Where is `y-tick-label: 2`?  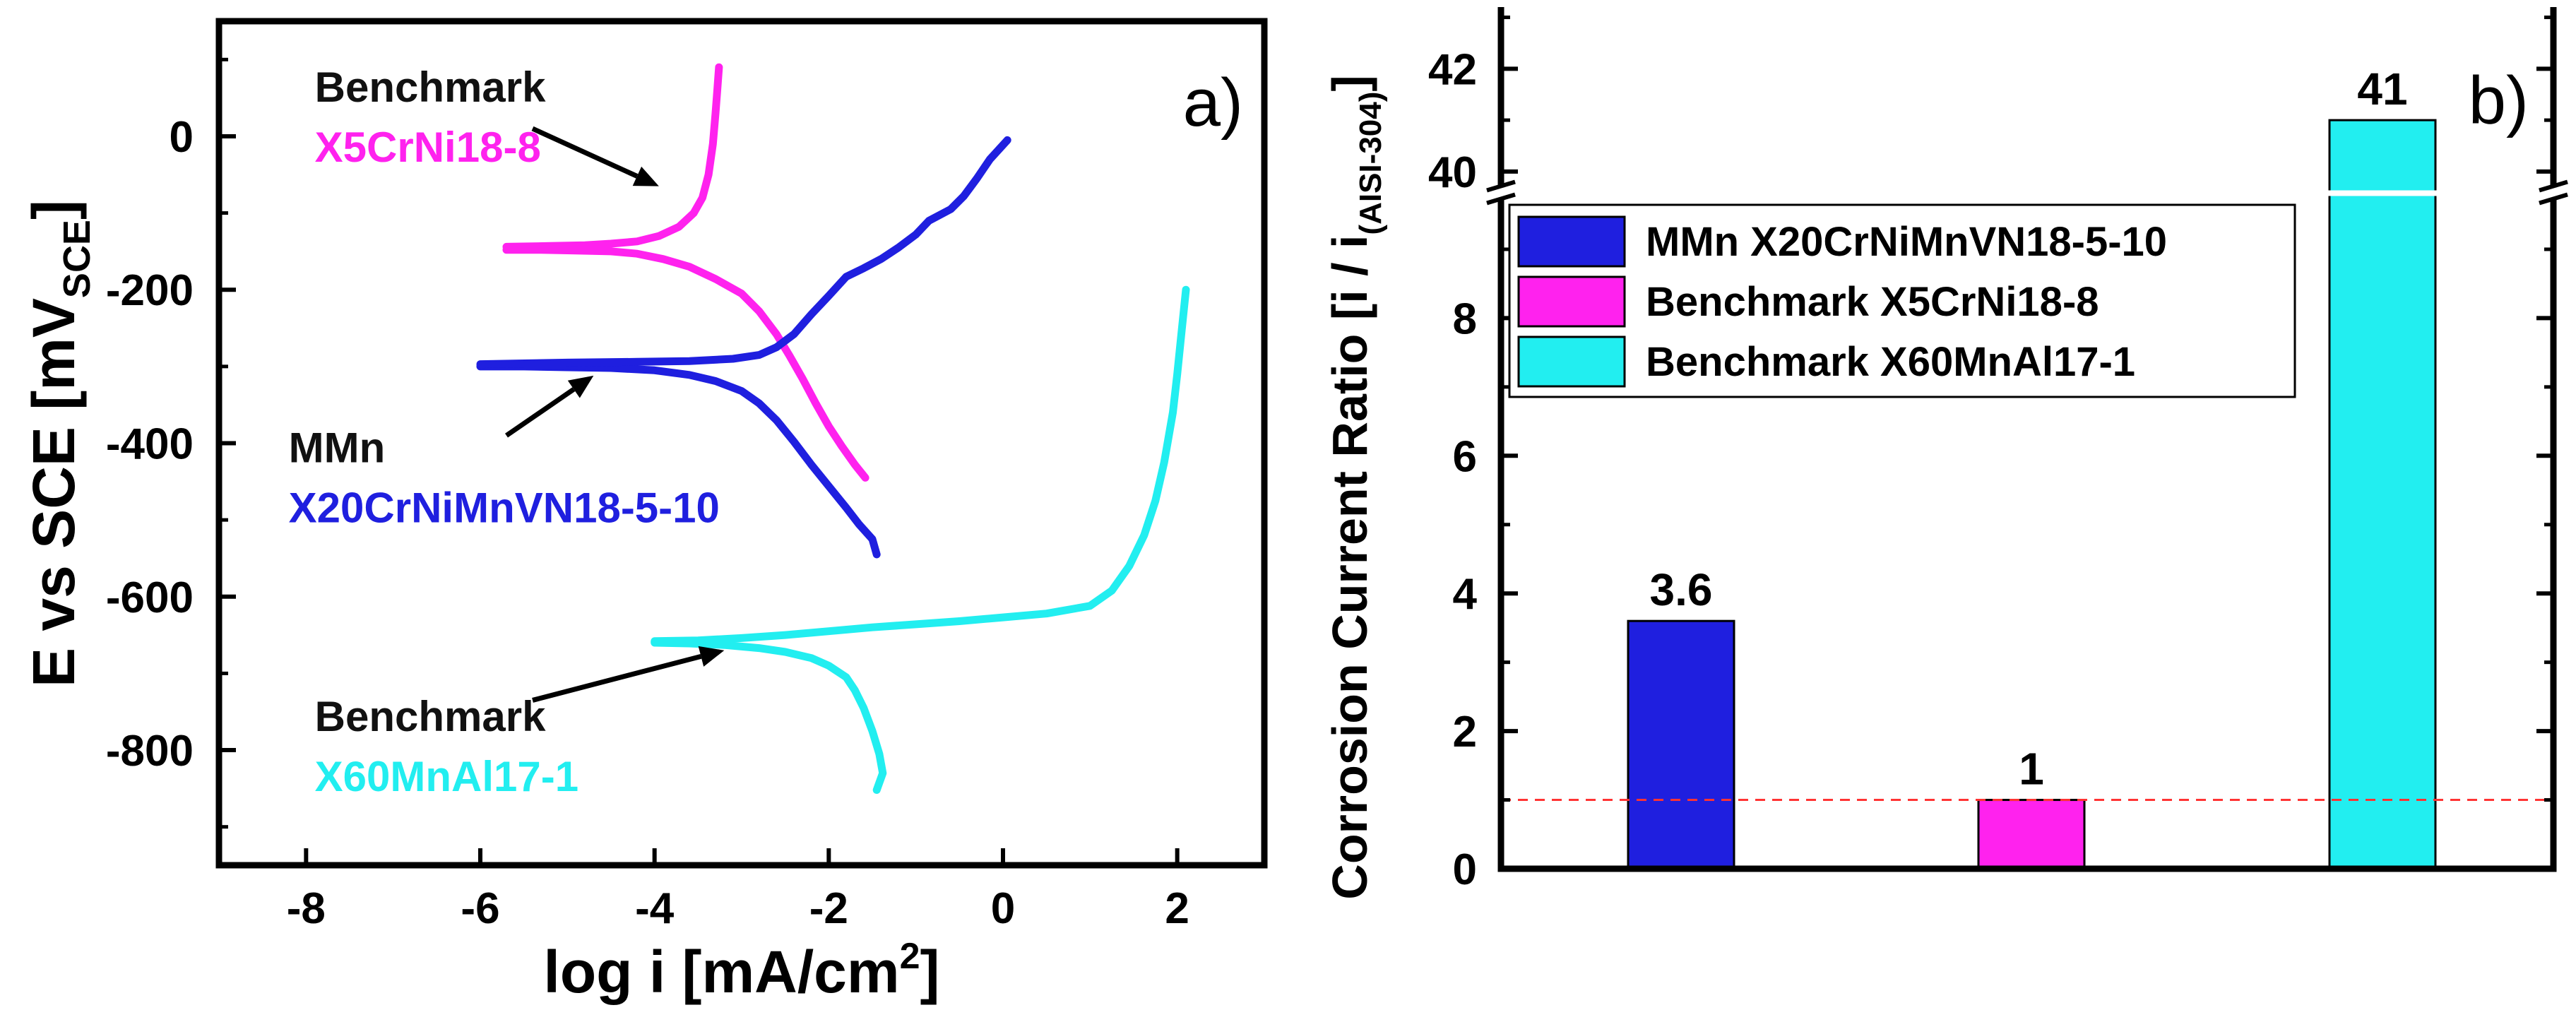
y-tick-label: 2 is located at coordinates (1465, 732).